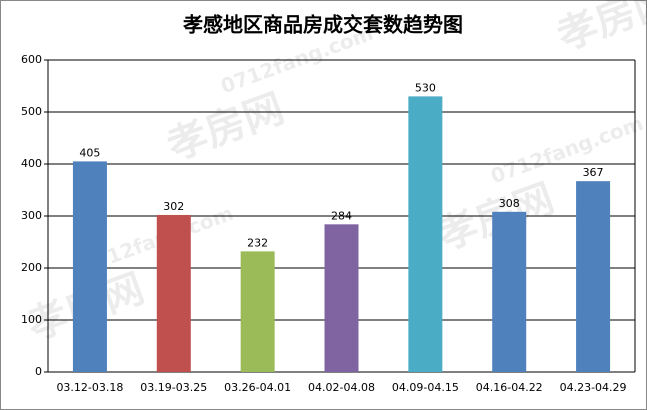  Describe the element at coordinates (509, 203) in the screenshot. I see `data-label: 308` at that location.